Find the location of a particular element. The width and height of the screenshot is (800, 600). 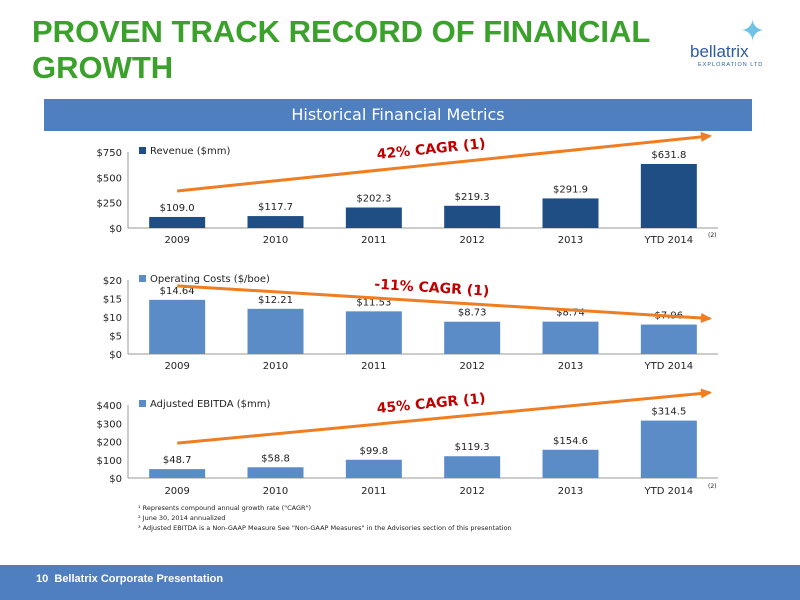

data-label: $119.3 is located at coordinates (472, 447).